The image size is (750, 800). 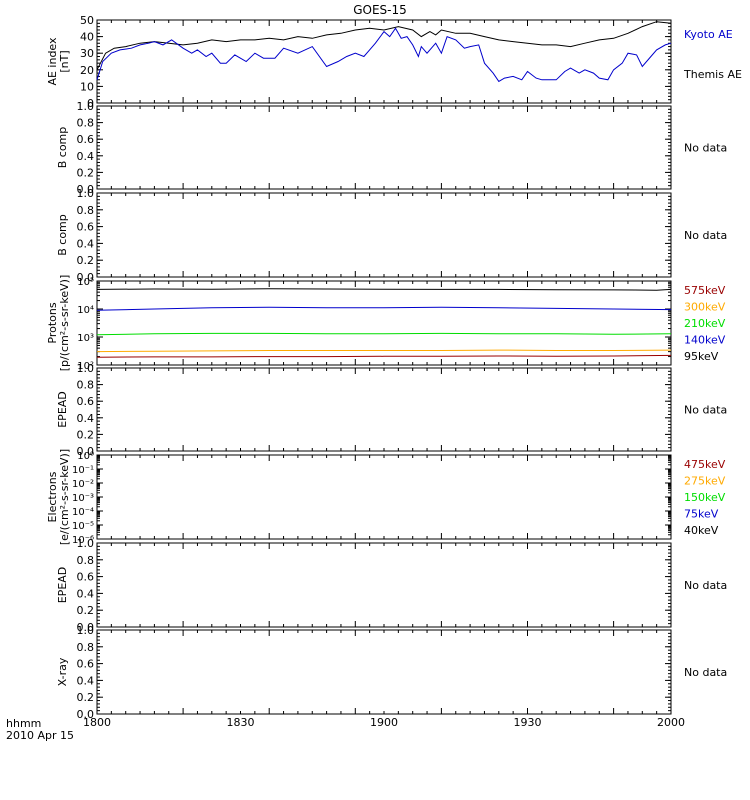 I want to click on x-tick-label: 1900, so click(x=384, y=722).